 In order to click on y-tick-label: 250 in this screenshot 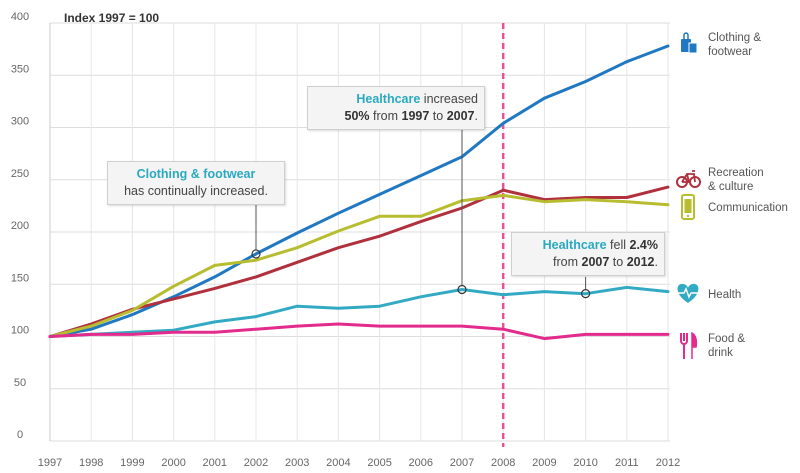, I will do `click(20, 174)`.